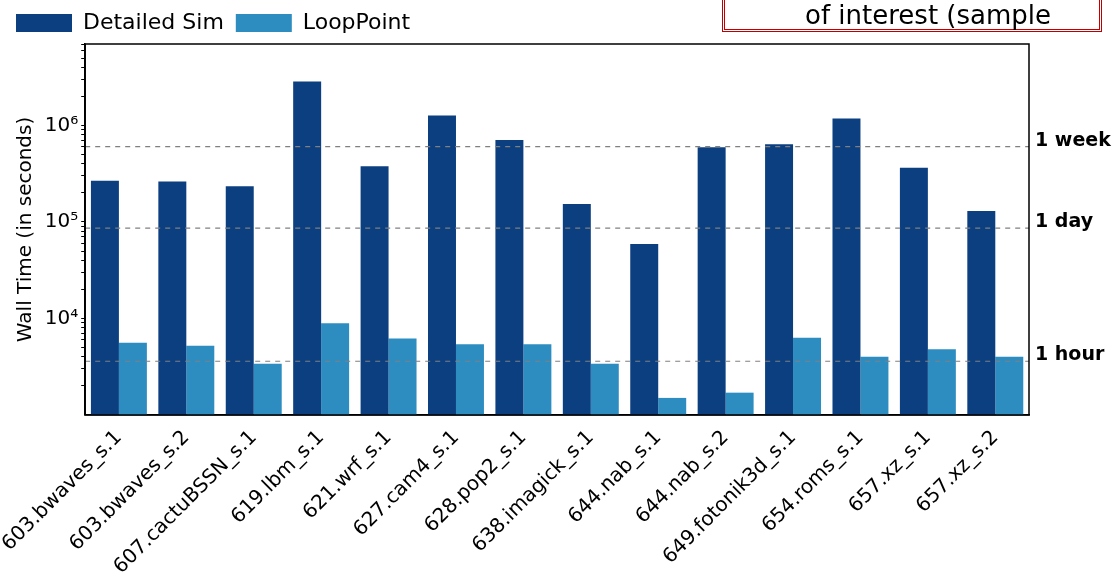 The image size is (1119, 582). Describe the element at coordinates (61, 220) in the screenshot. I see `y-tick-label: 10⁵` at that location.